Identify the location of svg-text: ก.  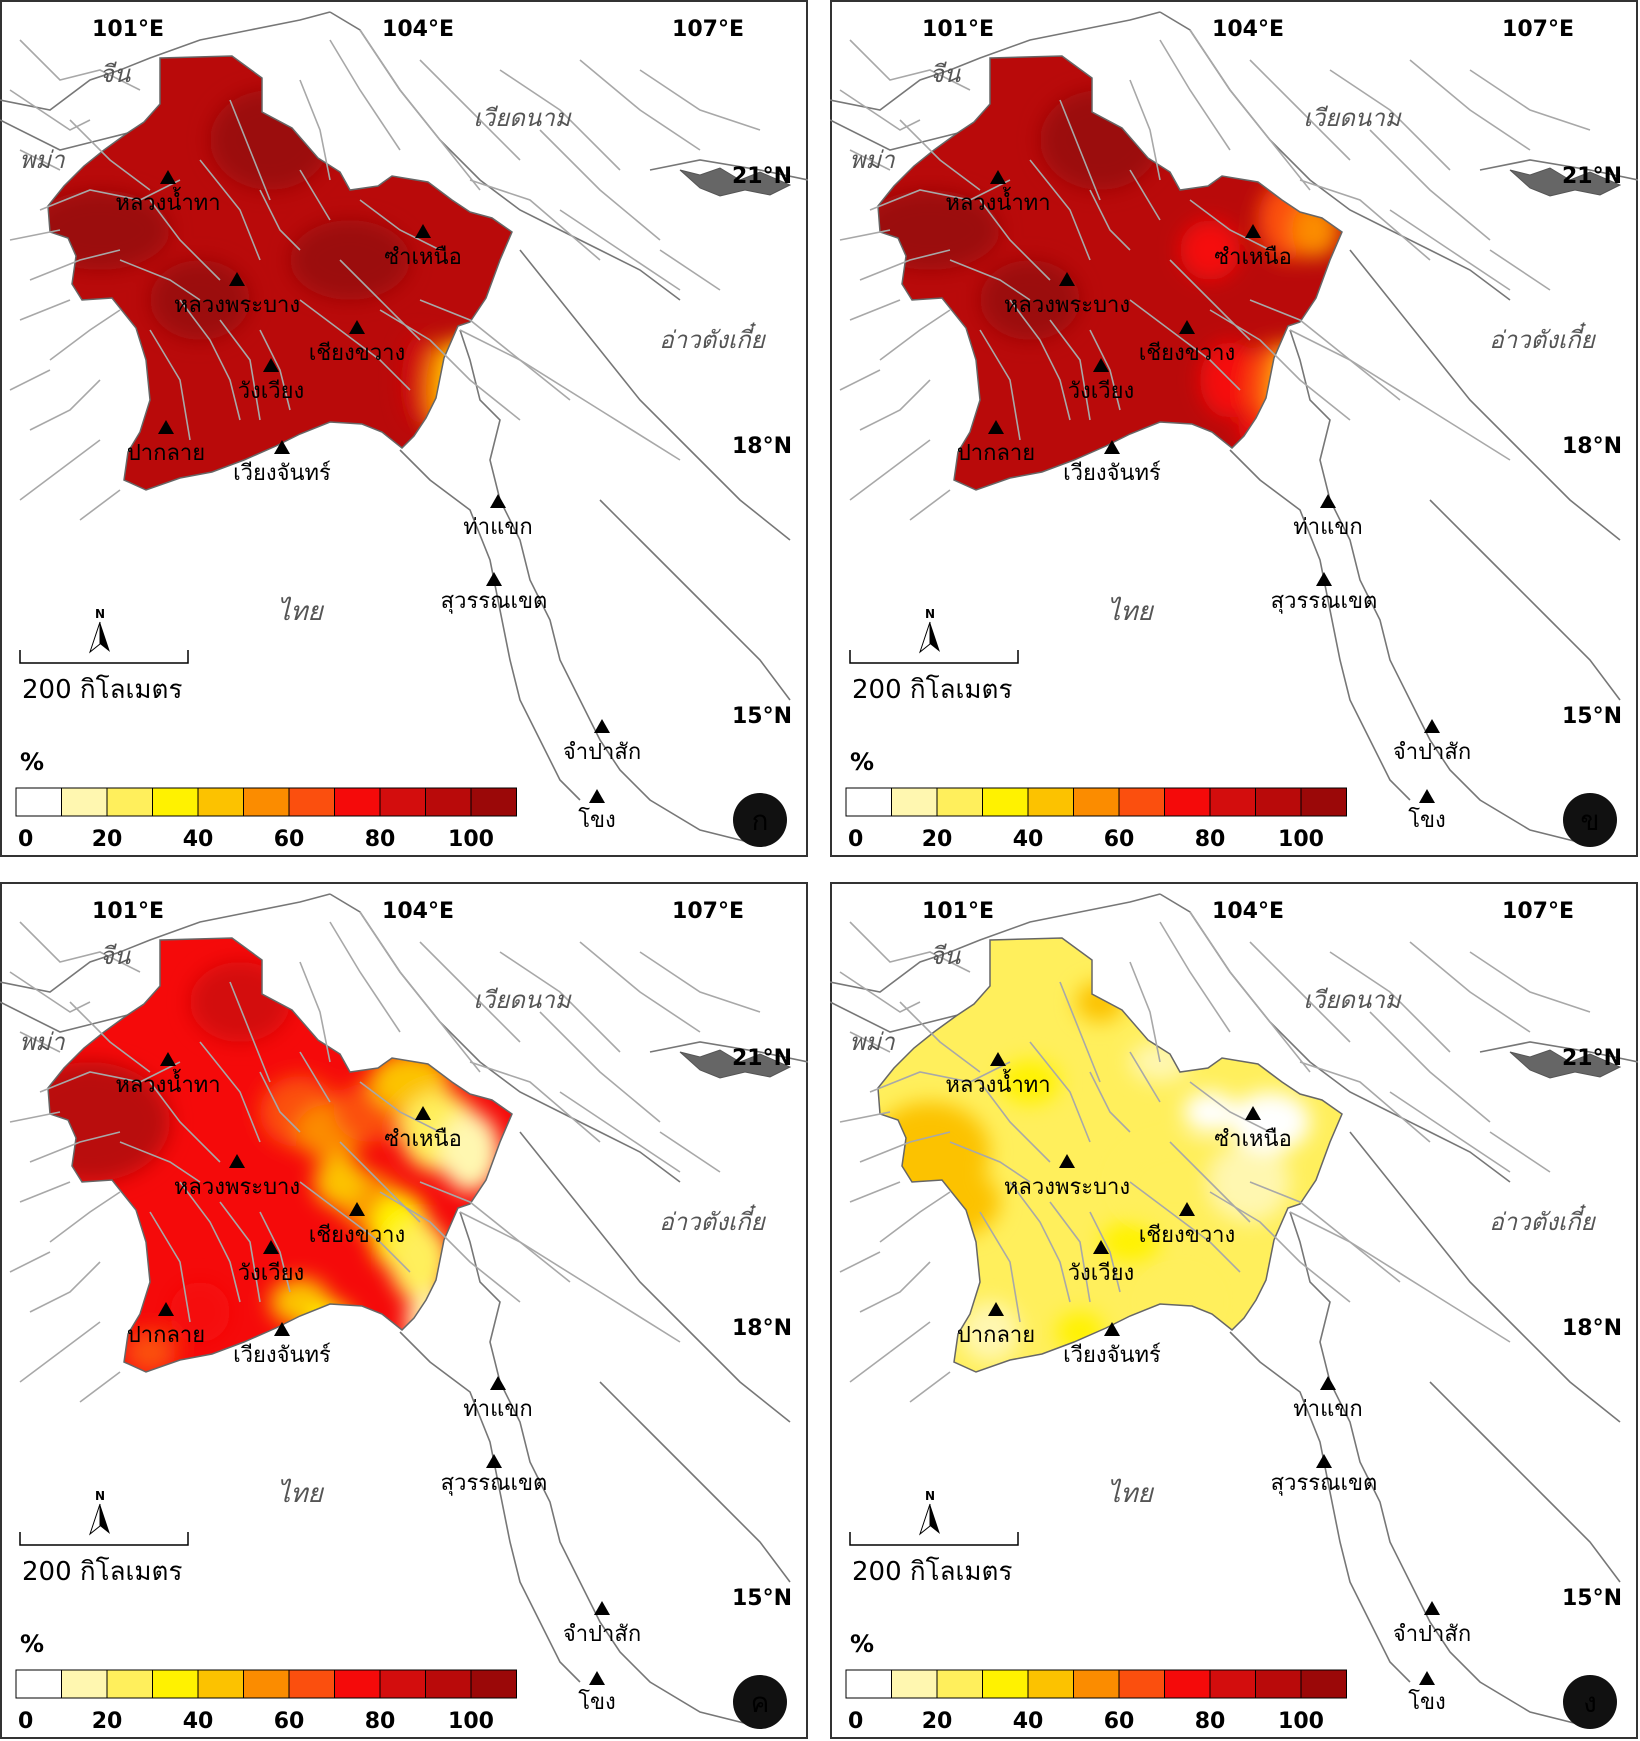
(760, 820).